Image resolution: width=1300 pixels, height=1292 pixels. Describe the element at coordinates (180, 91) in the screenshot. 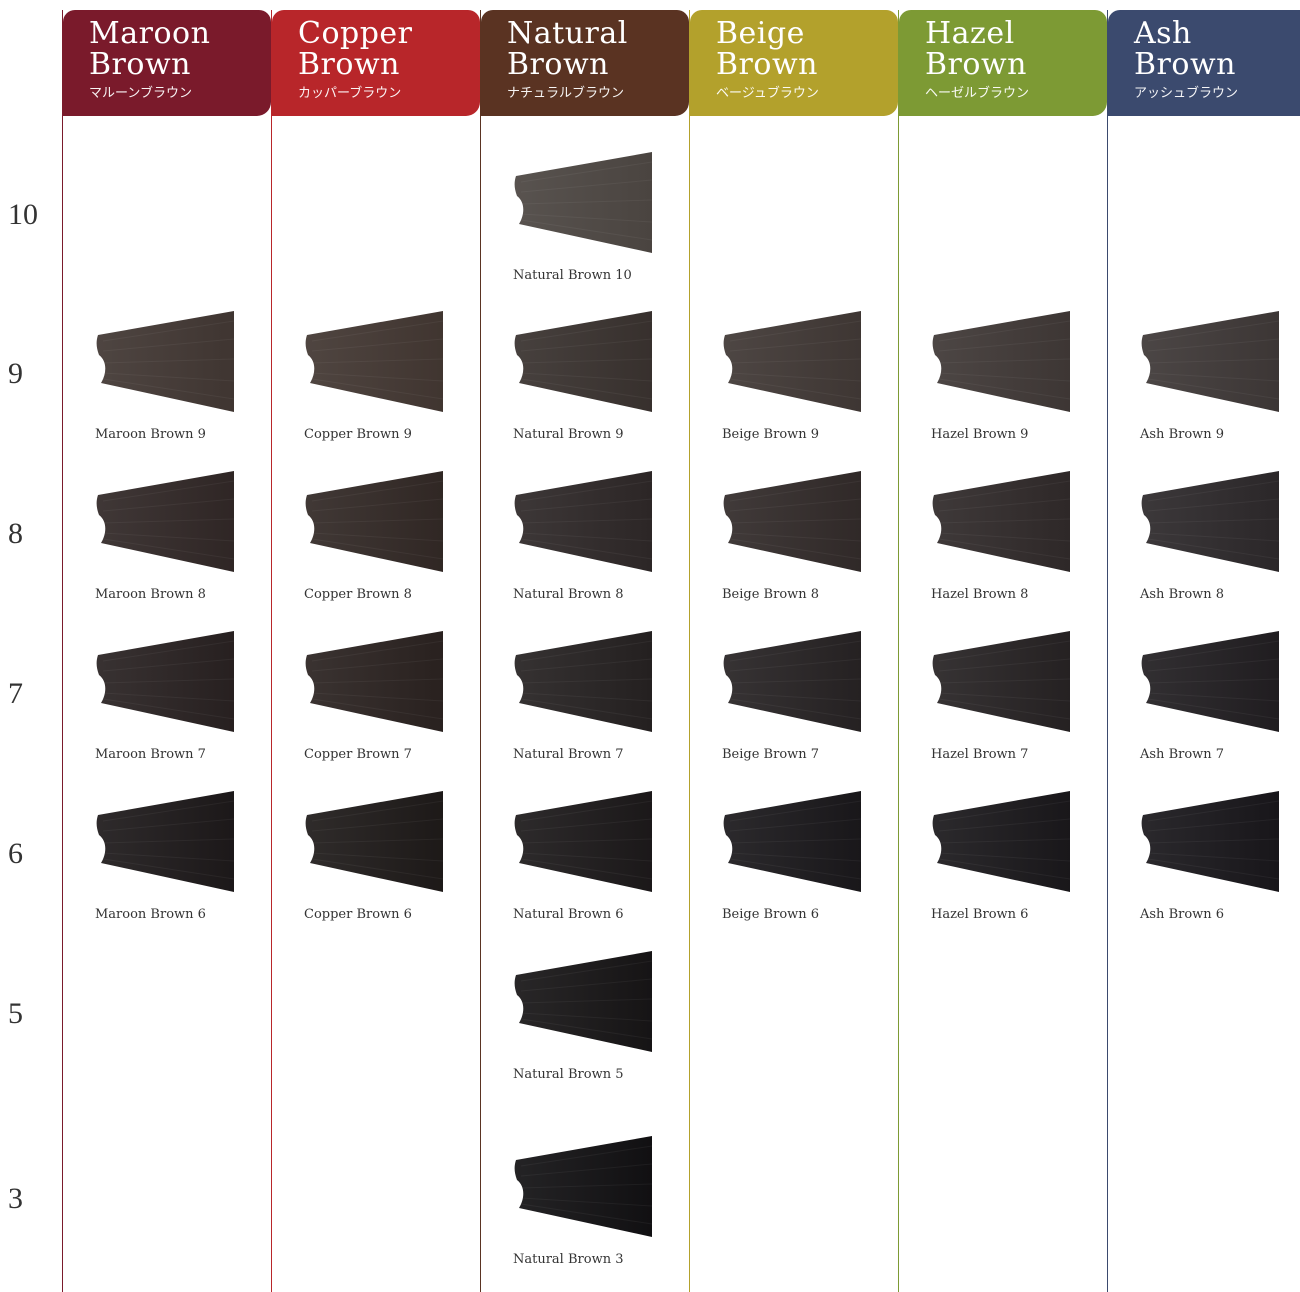

I see `header-name-japanese: マルーンブラウン` at that location.